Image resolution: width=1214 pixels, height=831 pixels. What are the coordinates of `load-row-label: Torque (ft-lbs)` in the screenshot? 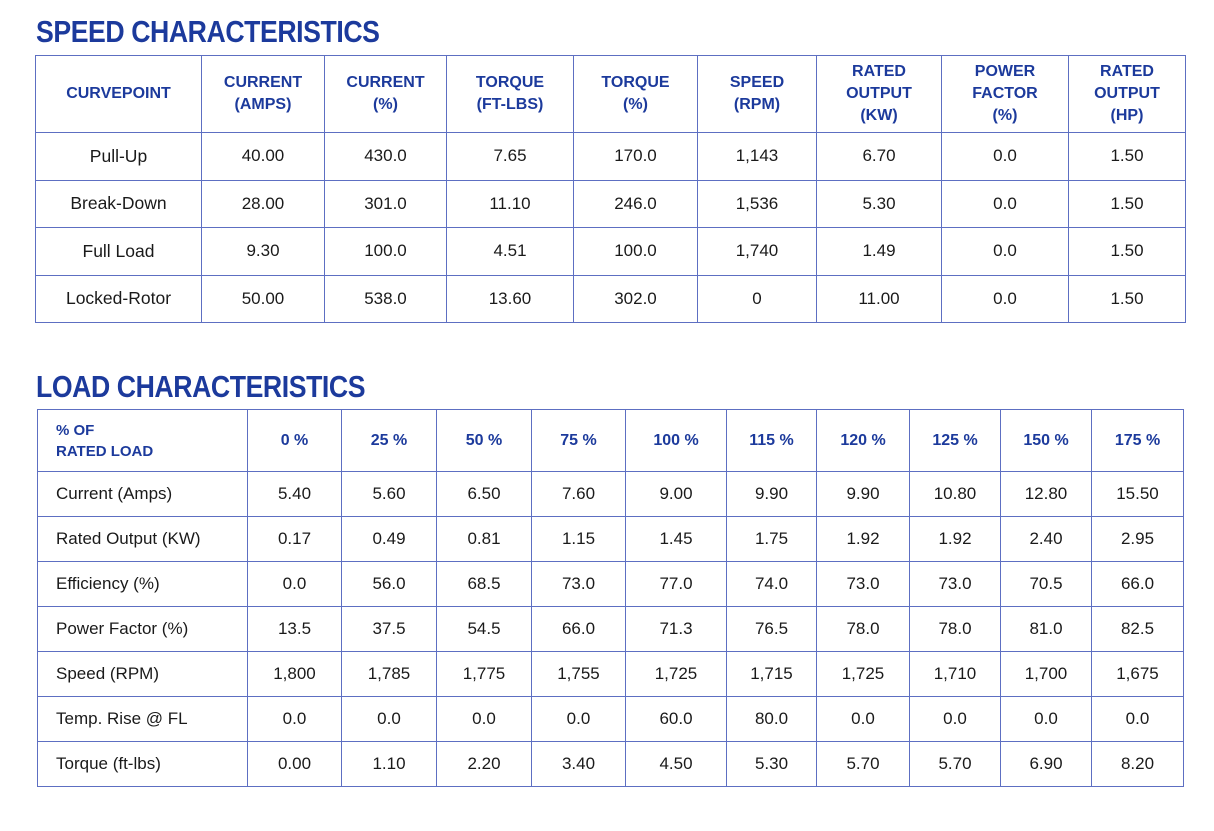 It's located at (142, 764).